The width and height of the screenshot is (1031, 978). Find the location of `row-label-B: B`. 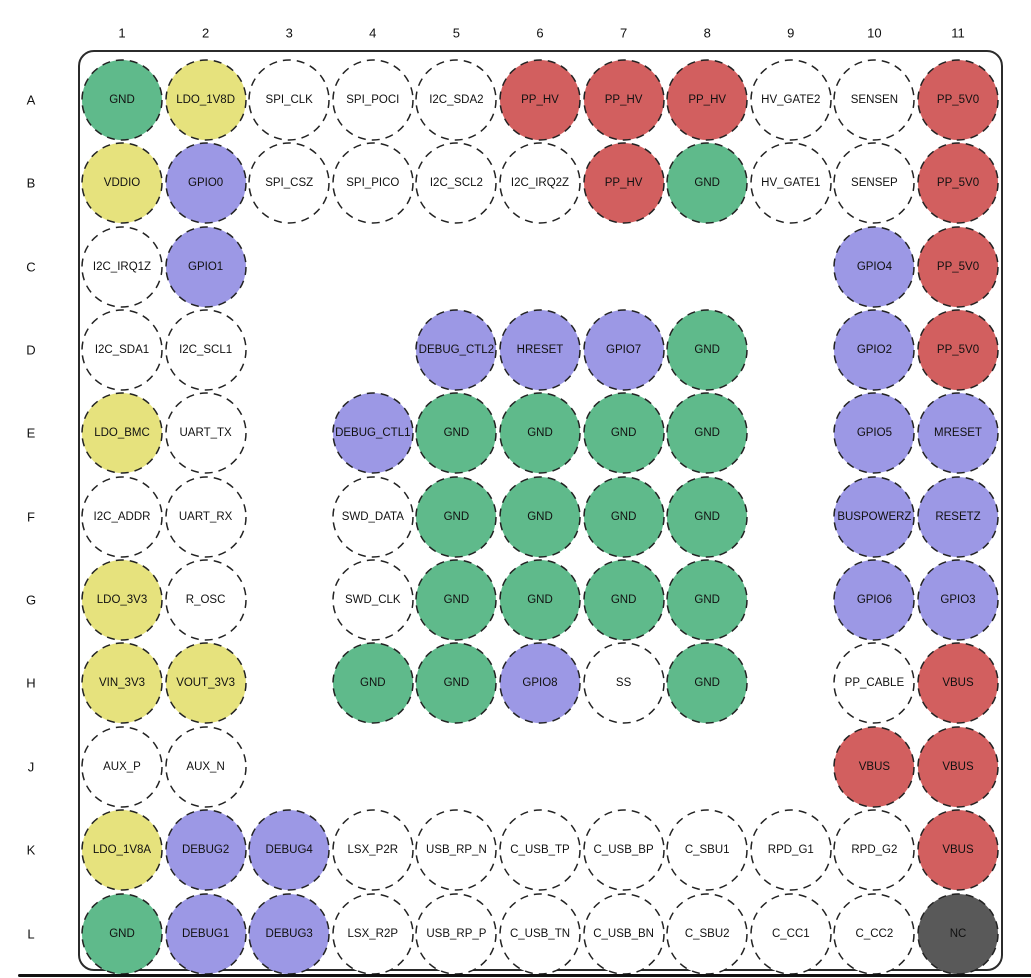

row-label-B: B is located at coordinates (31, 183).